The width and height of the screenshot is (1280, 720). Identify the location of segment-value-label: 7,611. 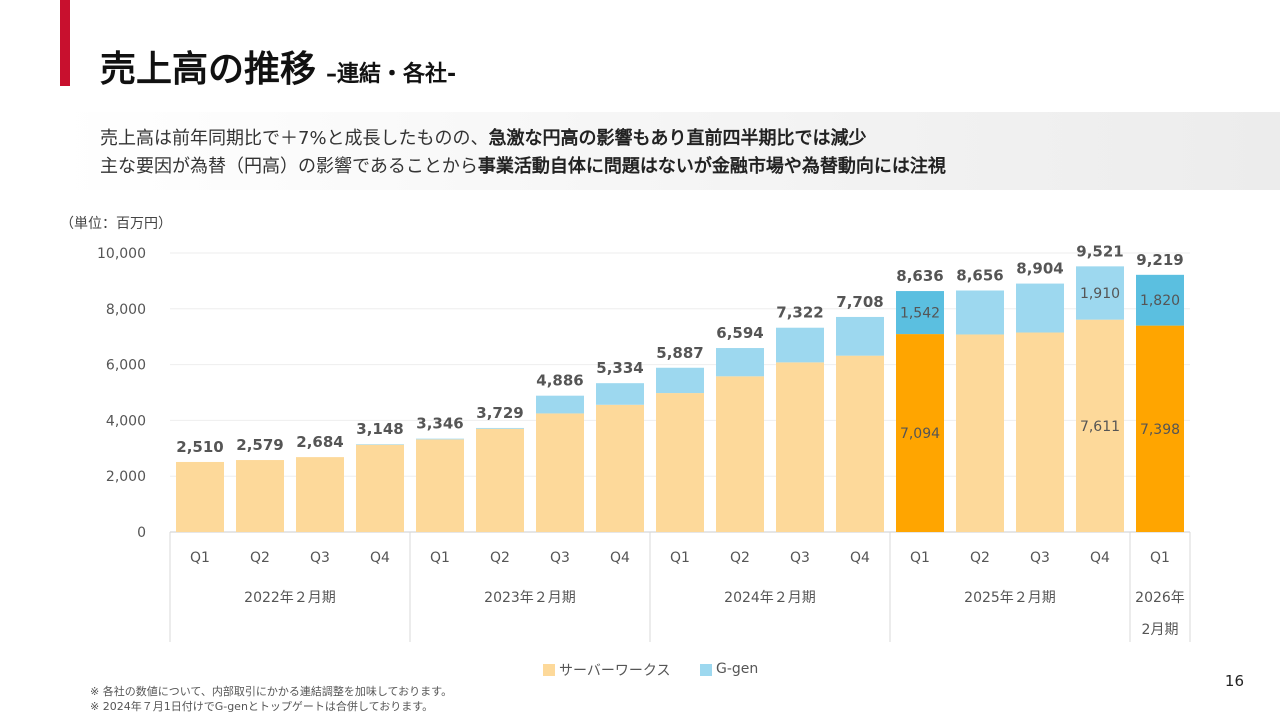
(1100, 427).